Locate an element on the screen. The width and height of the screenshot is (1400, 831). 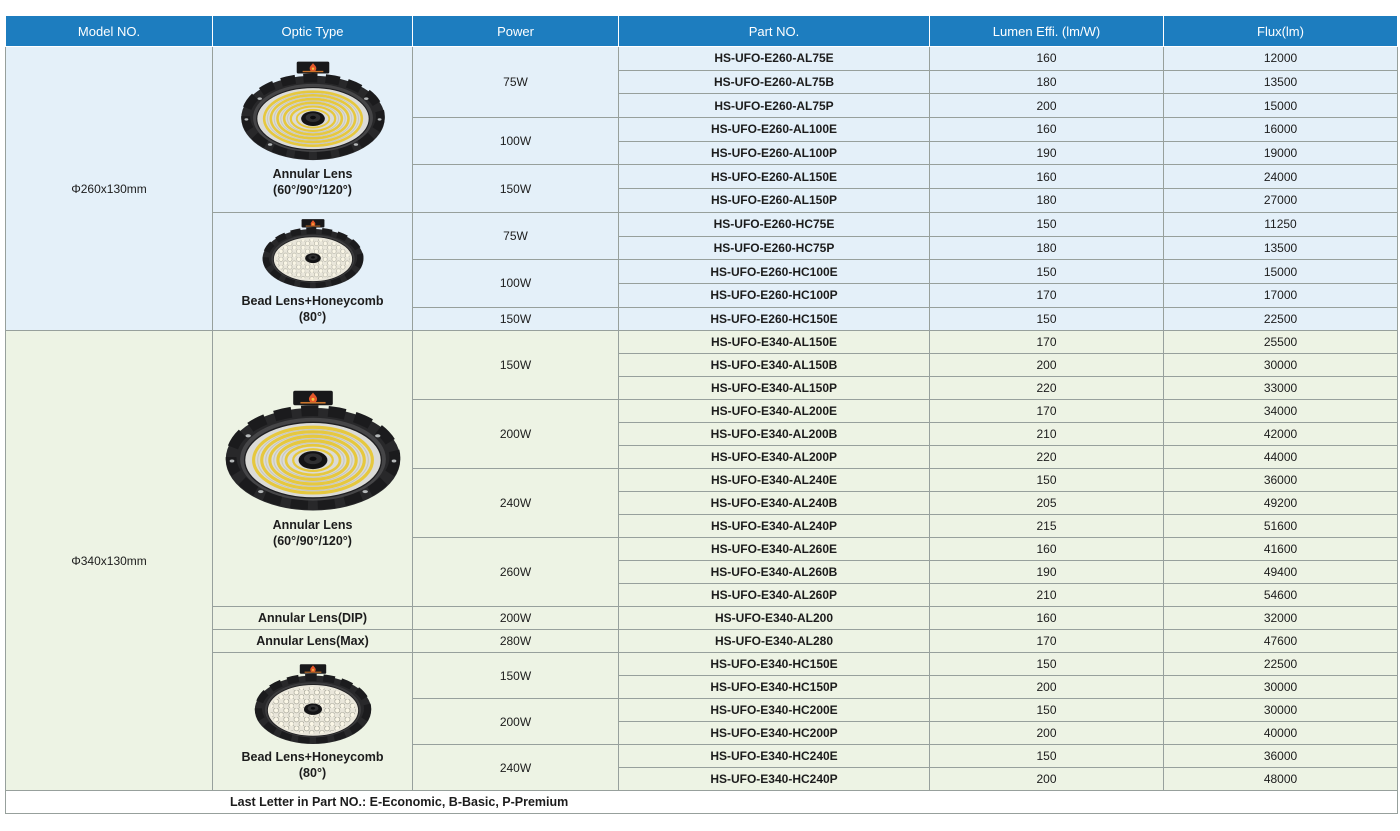
spec-row: HS-UFO-E340-AL200P 220 44000 is located at coordinates (702, 457).